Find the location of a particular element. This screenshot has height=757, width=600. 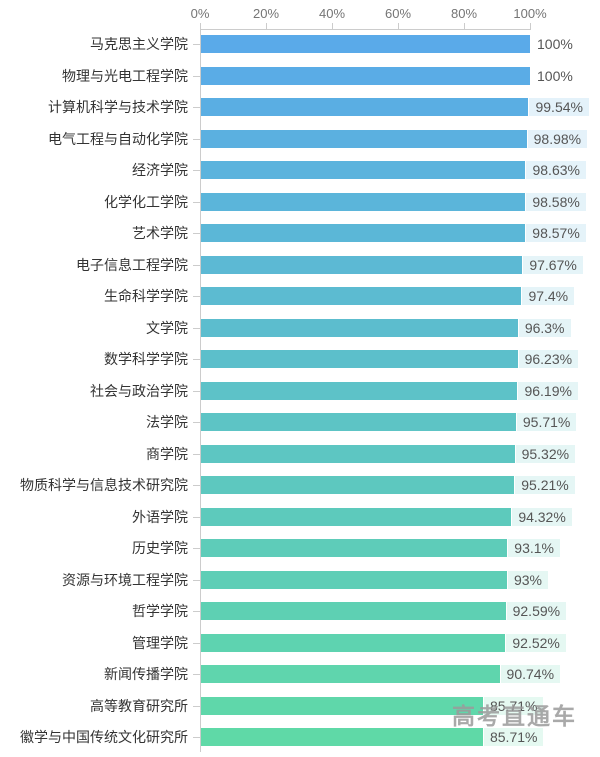

y-axis-line is located at coordinates (200, 390).